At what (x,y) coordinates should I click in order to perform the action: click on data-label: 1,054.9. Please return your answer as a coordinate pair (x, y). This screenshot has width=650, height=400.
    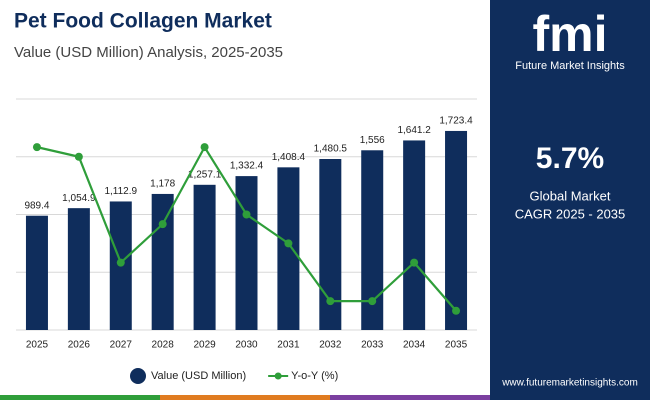
    Looking at the image, I should click on (79, 198).